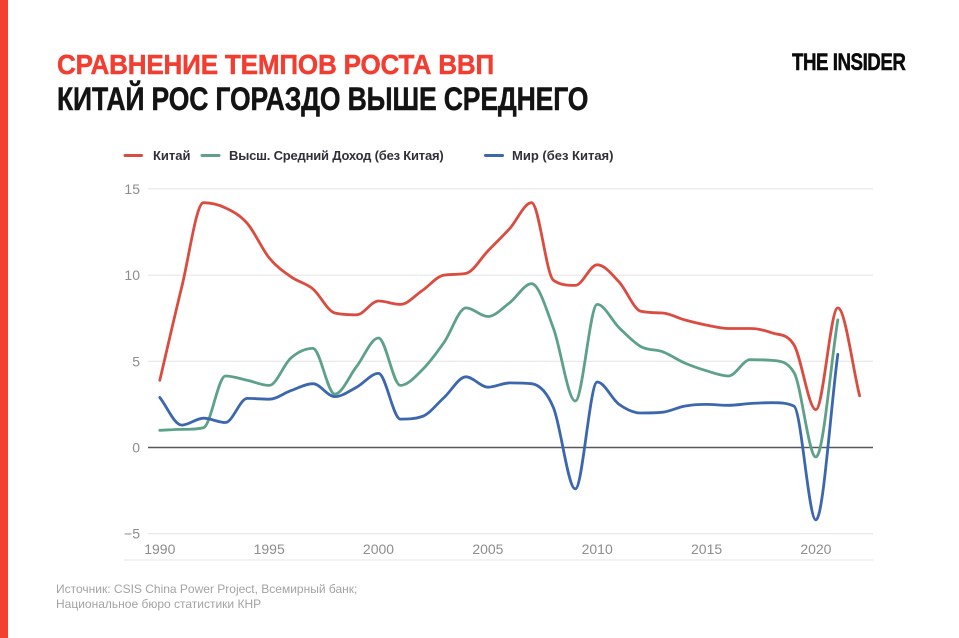 This screenshot has height=638, width=959. What do you see at coordinates (132, 189) in the screenshot?
I see `svg-text: 15` at bounding box center [132, 189].